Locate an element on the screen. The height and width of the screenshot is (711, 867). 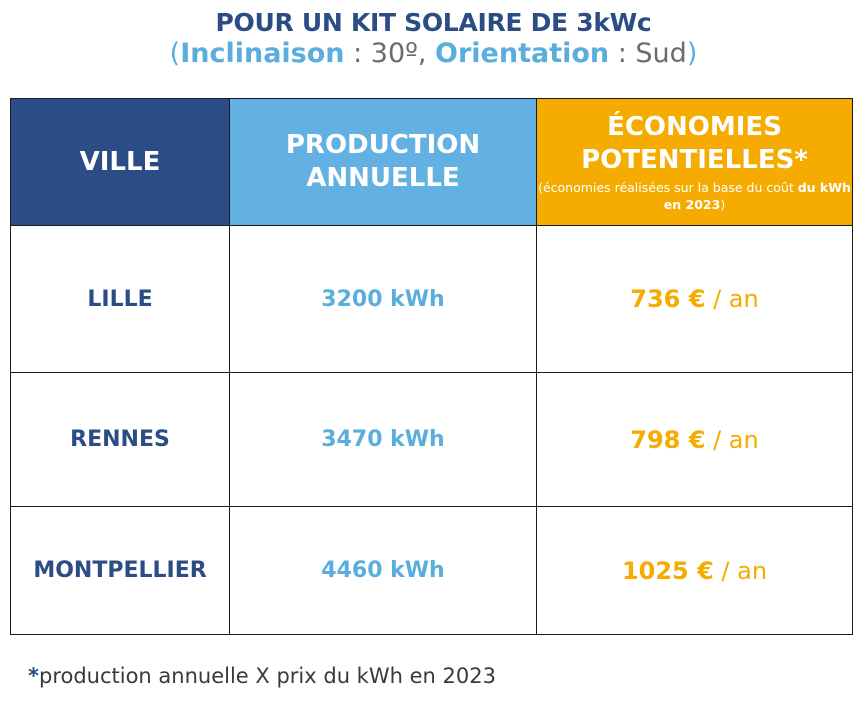
header-economies-line1: ÉCONOMIES is located at coordinates (694, 127).